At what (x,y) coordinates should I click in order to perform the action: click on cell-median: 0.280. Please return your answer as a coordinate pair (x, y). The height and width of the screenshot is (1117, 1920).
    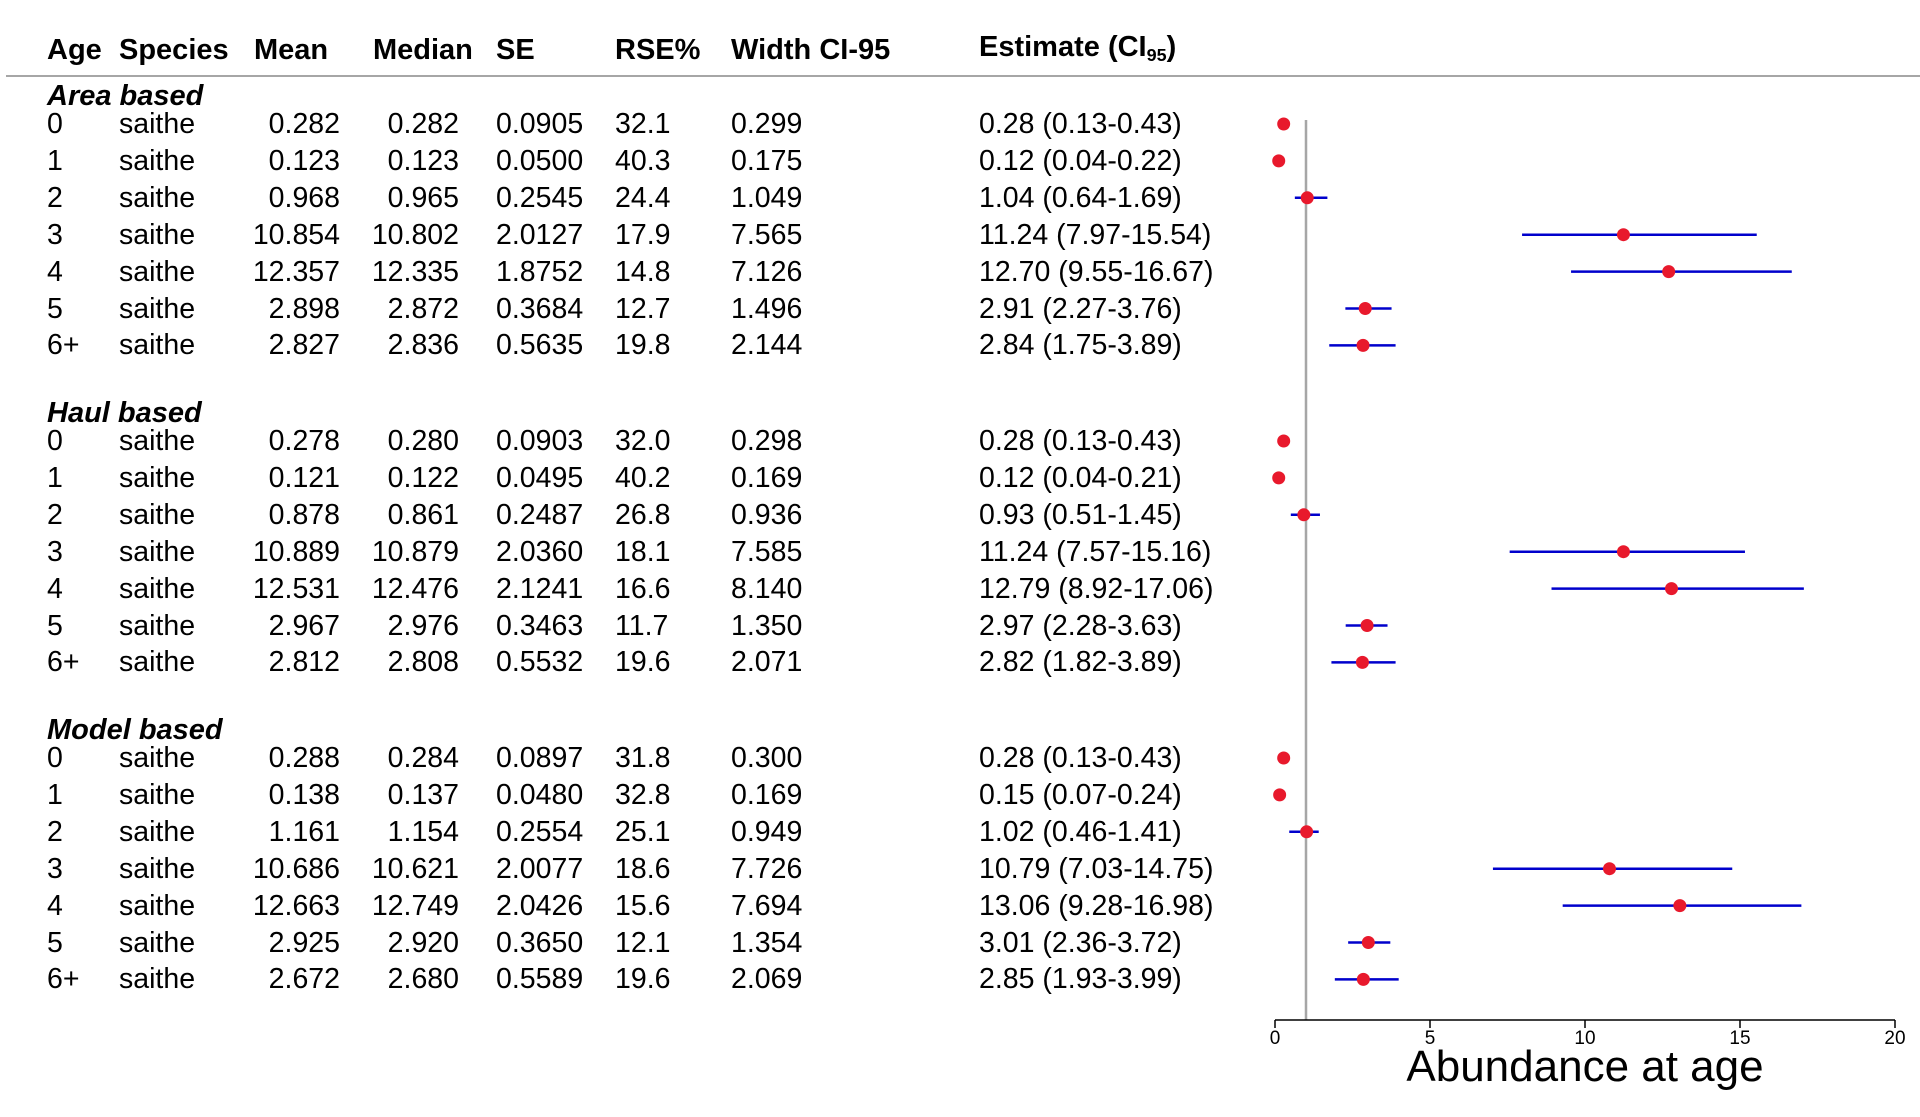
    Looking at the image, I should click on (423, 441).